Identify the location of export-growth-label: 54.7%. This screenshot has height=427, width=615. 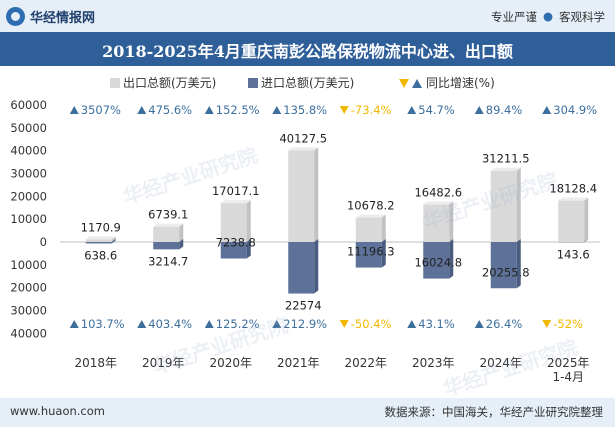
(436, 110).